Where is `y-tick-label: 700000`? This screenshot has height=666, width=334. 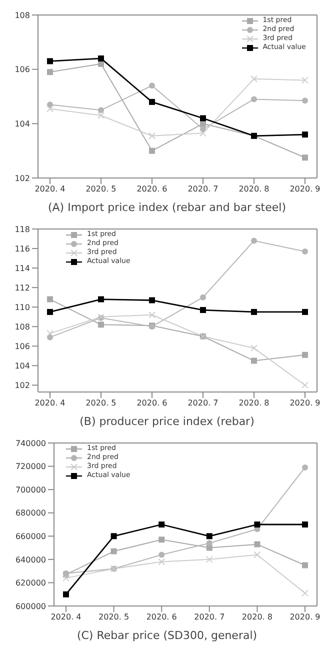
y-tick-label: 700000 is located at coordinates (30, 489).